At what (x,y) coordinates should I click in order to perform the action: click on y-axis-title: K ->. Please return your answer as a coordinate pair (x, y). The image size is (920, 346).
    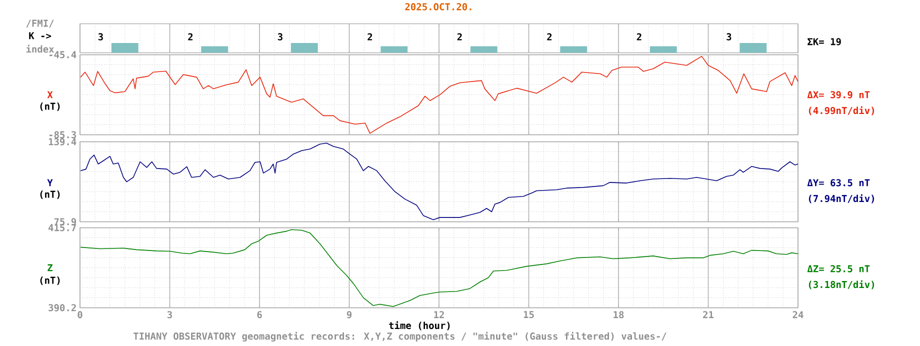
    Looking at the image, I should click on (40, 36).